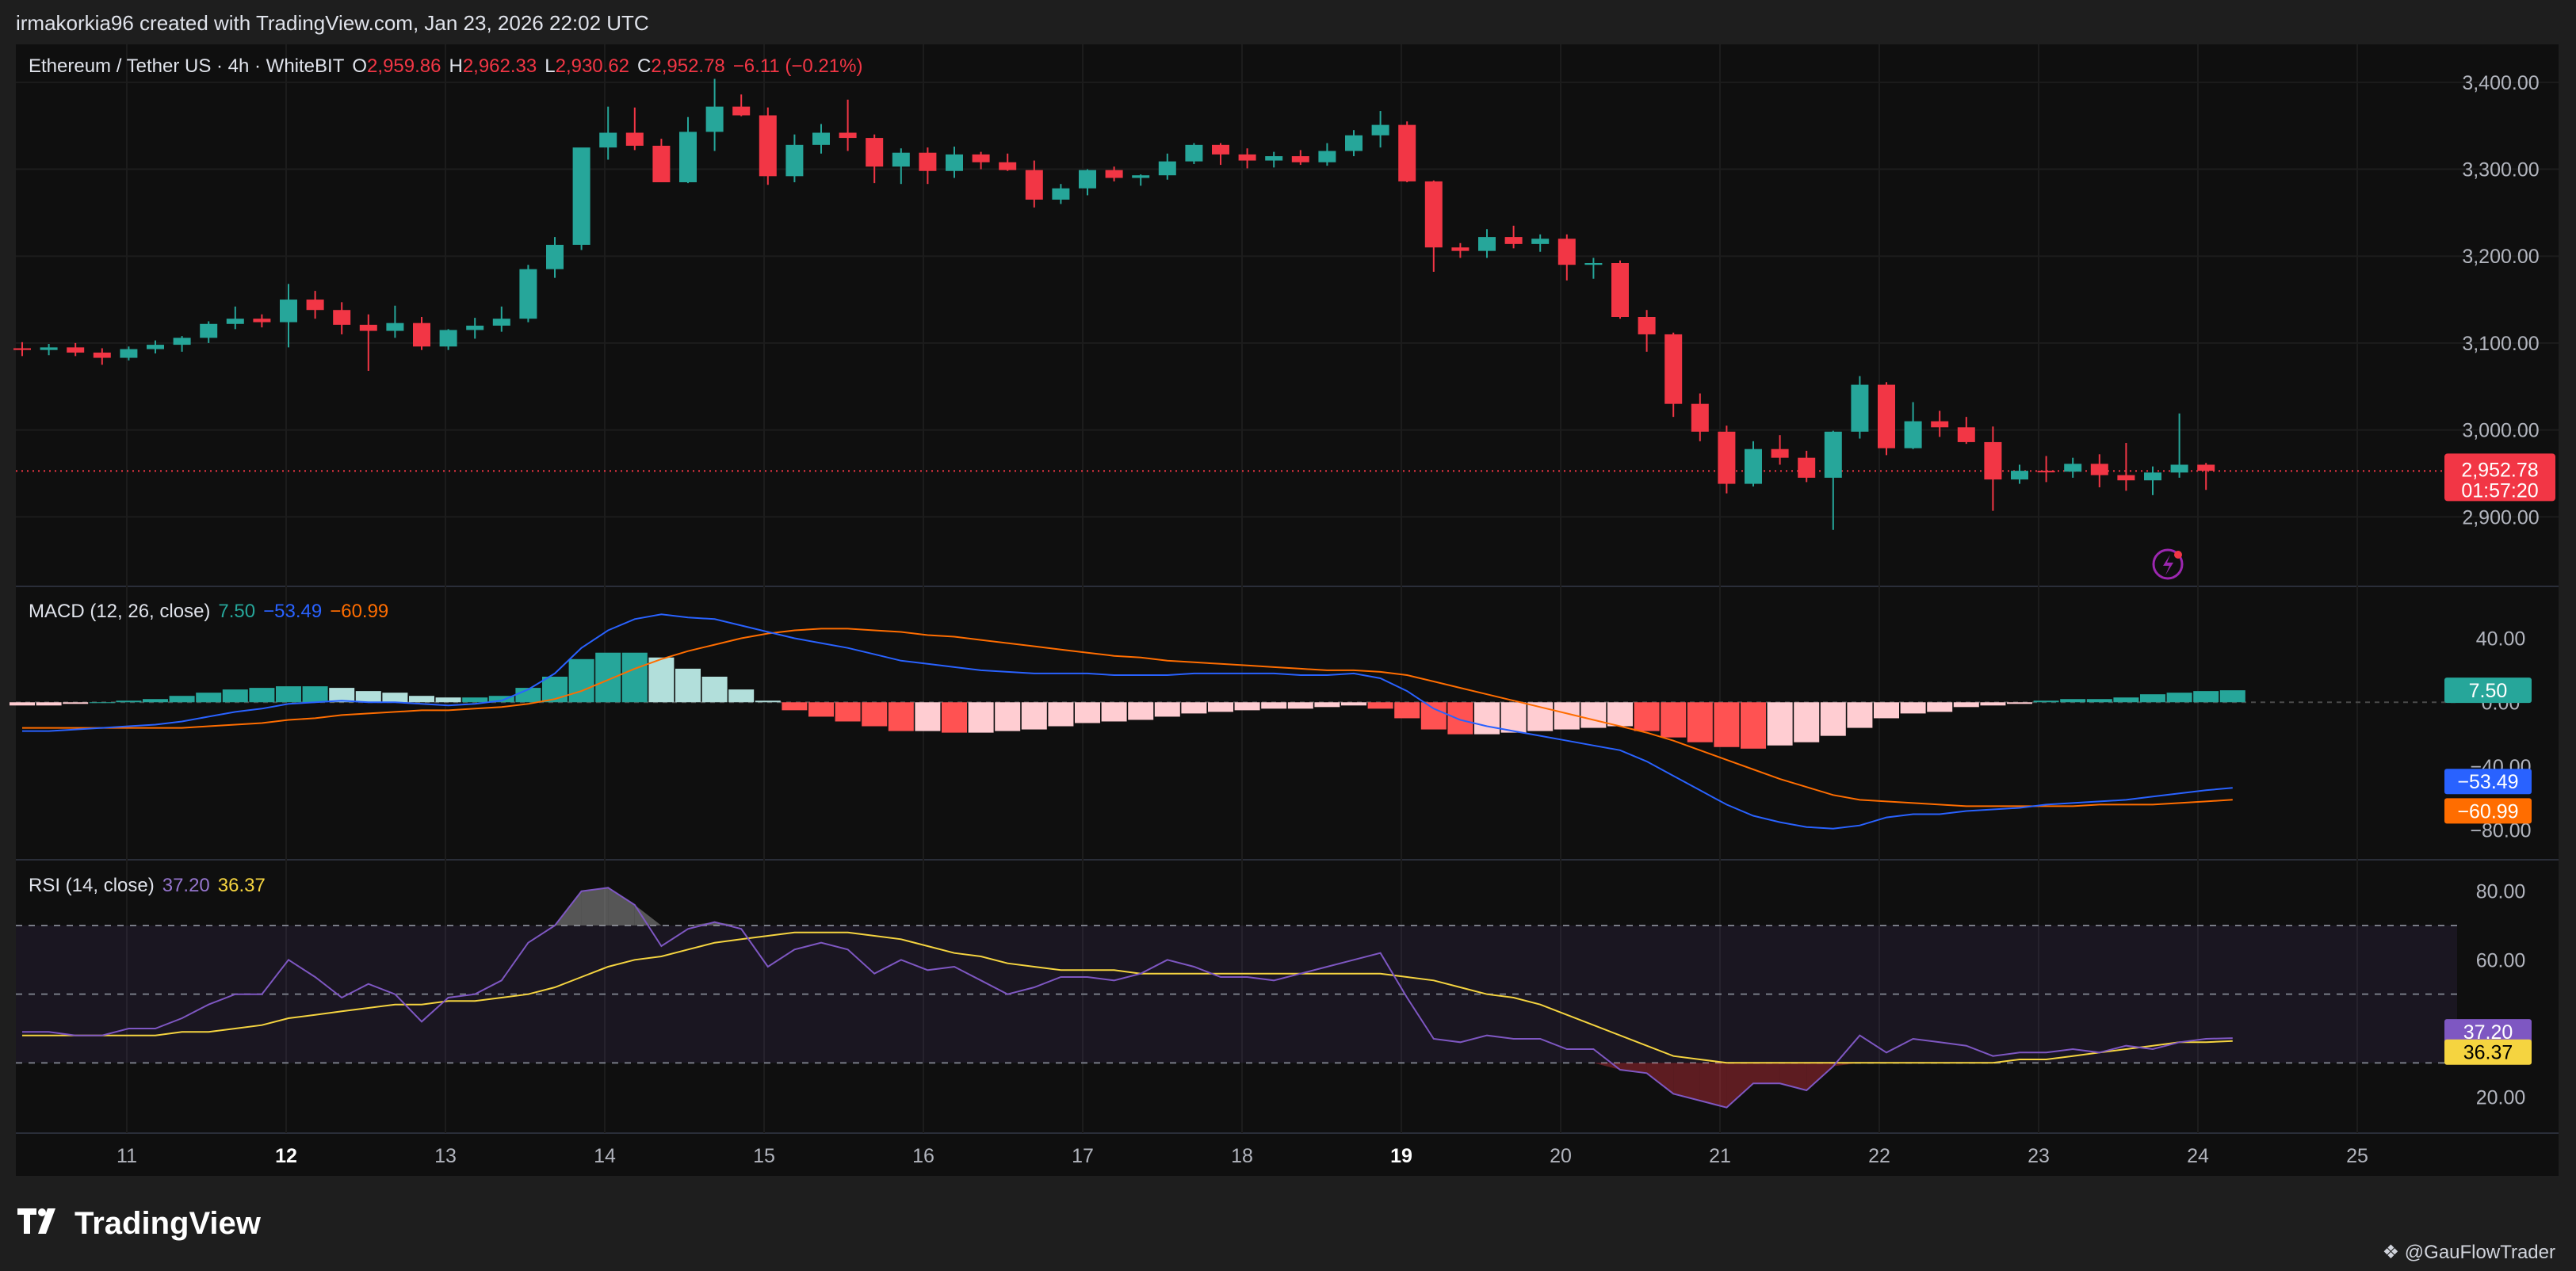  Describe the element at coordinates (2488, 811) in the screenshot. I see `macd-signal-badge` at that location.